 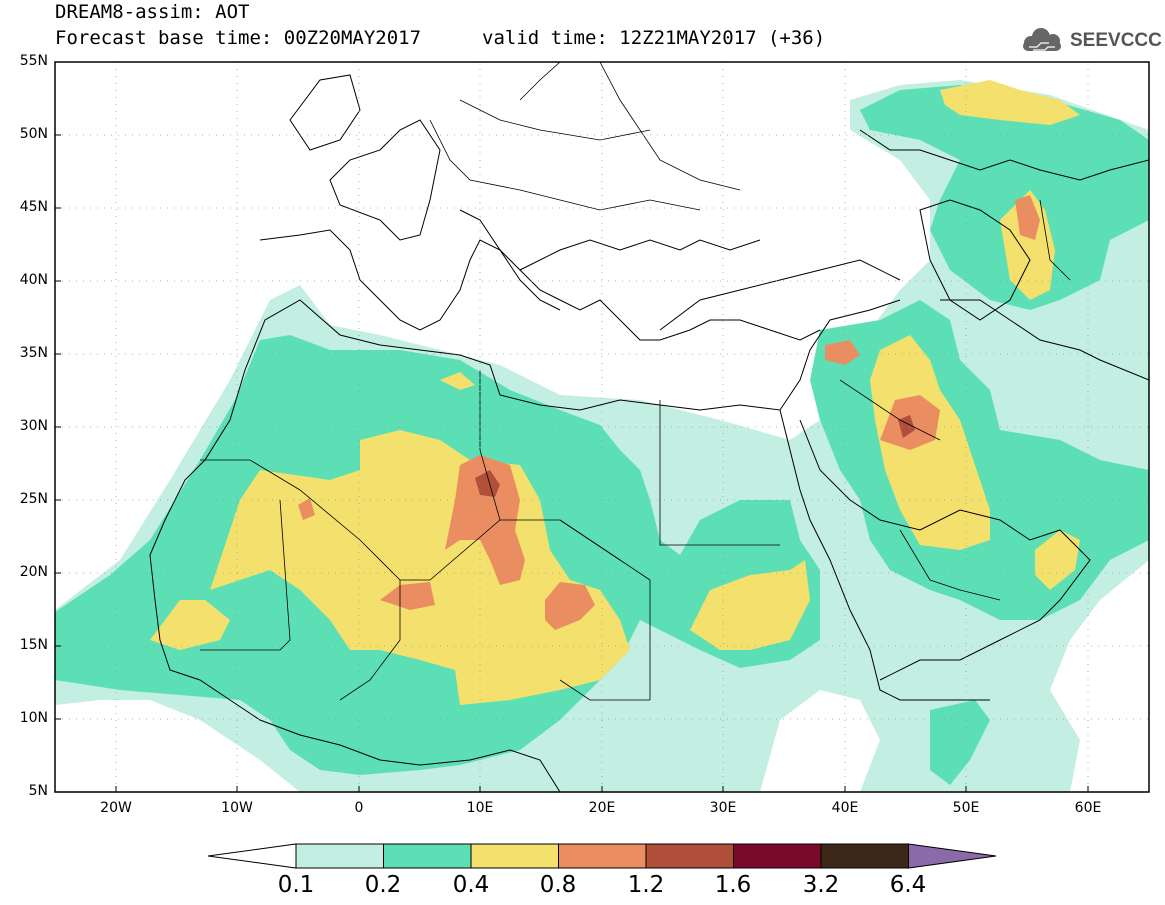 I want to click on lat-label: 10N, so click(x=33, y=718).